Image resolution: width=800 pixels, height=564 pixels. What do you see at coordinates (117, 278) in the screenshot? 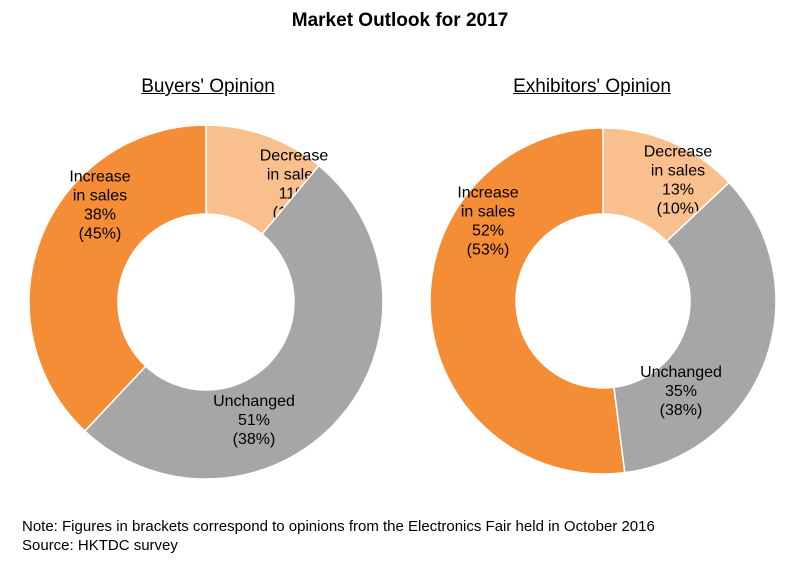
I see `buyers-increase-slice` at bounding box center [117, 278].